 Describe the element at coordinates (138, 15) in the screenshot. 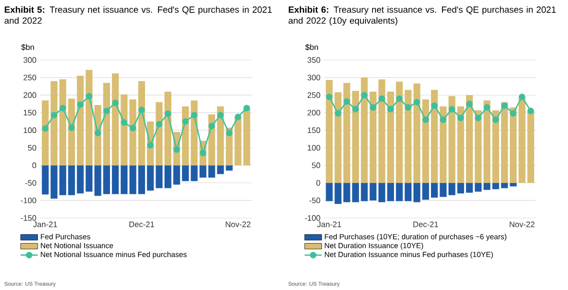

I see `chart-title: Exhibit 5: Treasury net issuance vs. Fed's QE purchases in 2021 and 2022` at that location.